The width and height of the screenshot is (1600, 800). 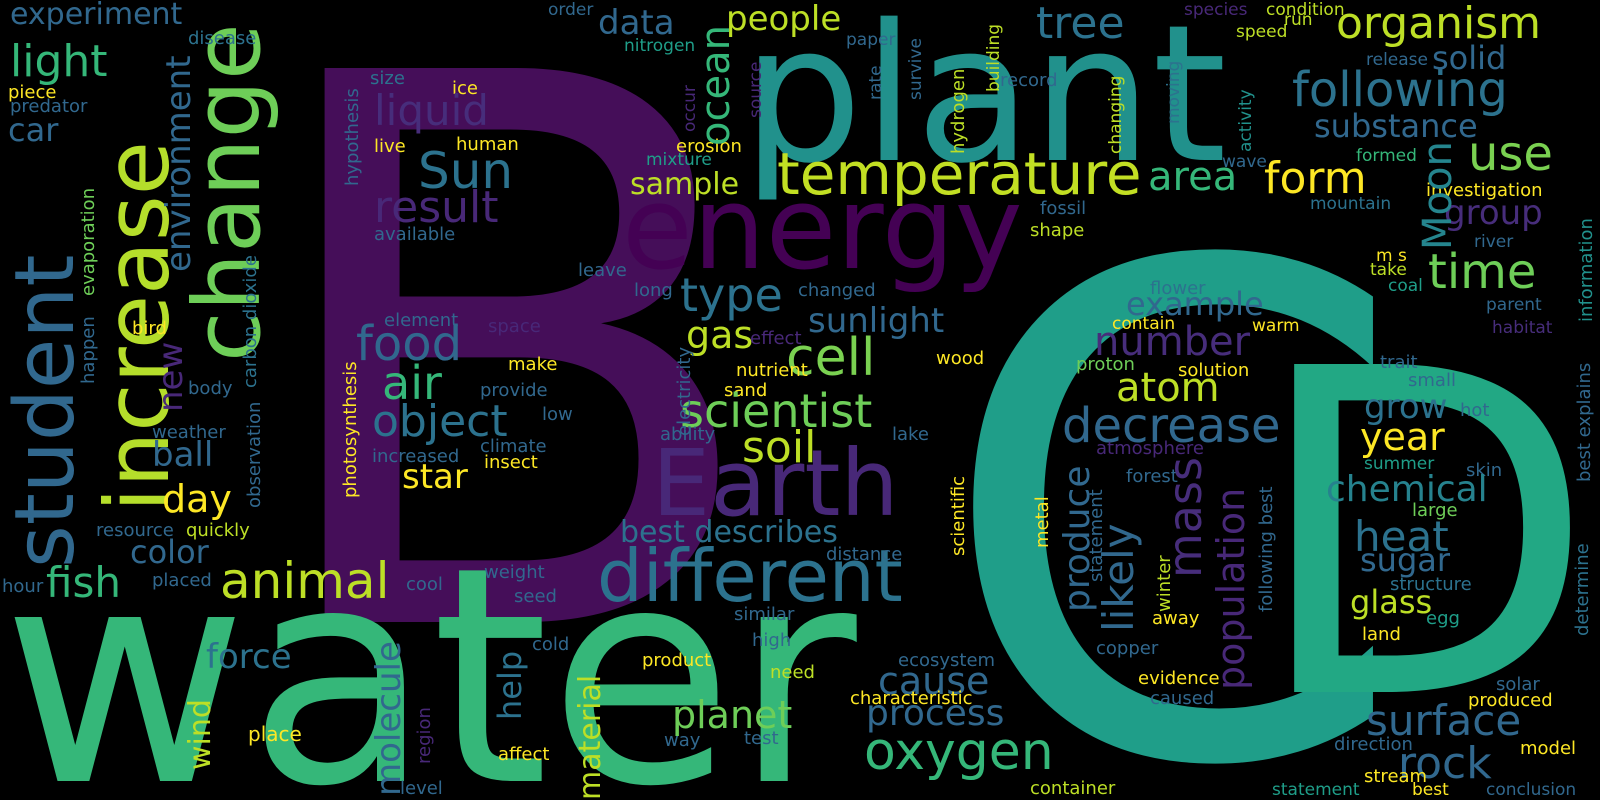 I want to click on word-copper: copper, so click(x=1127, y=648).